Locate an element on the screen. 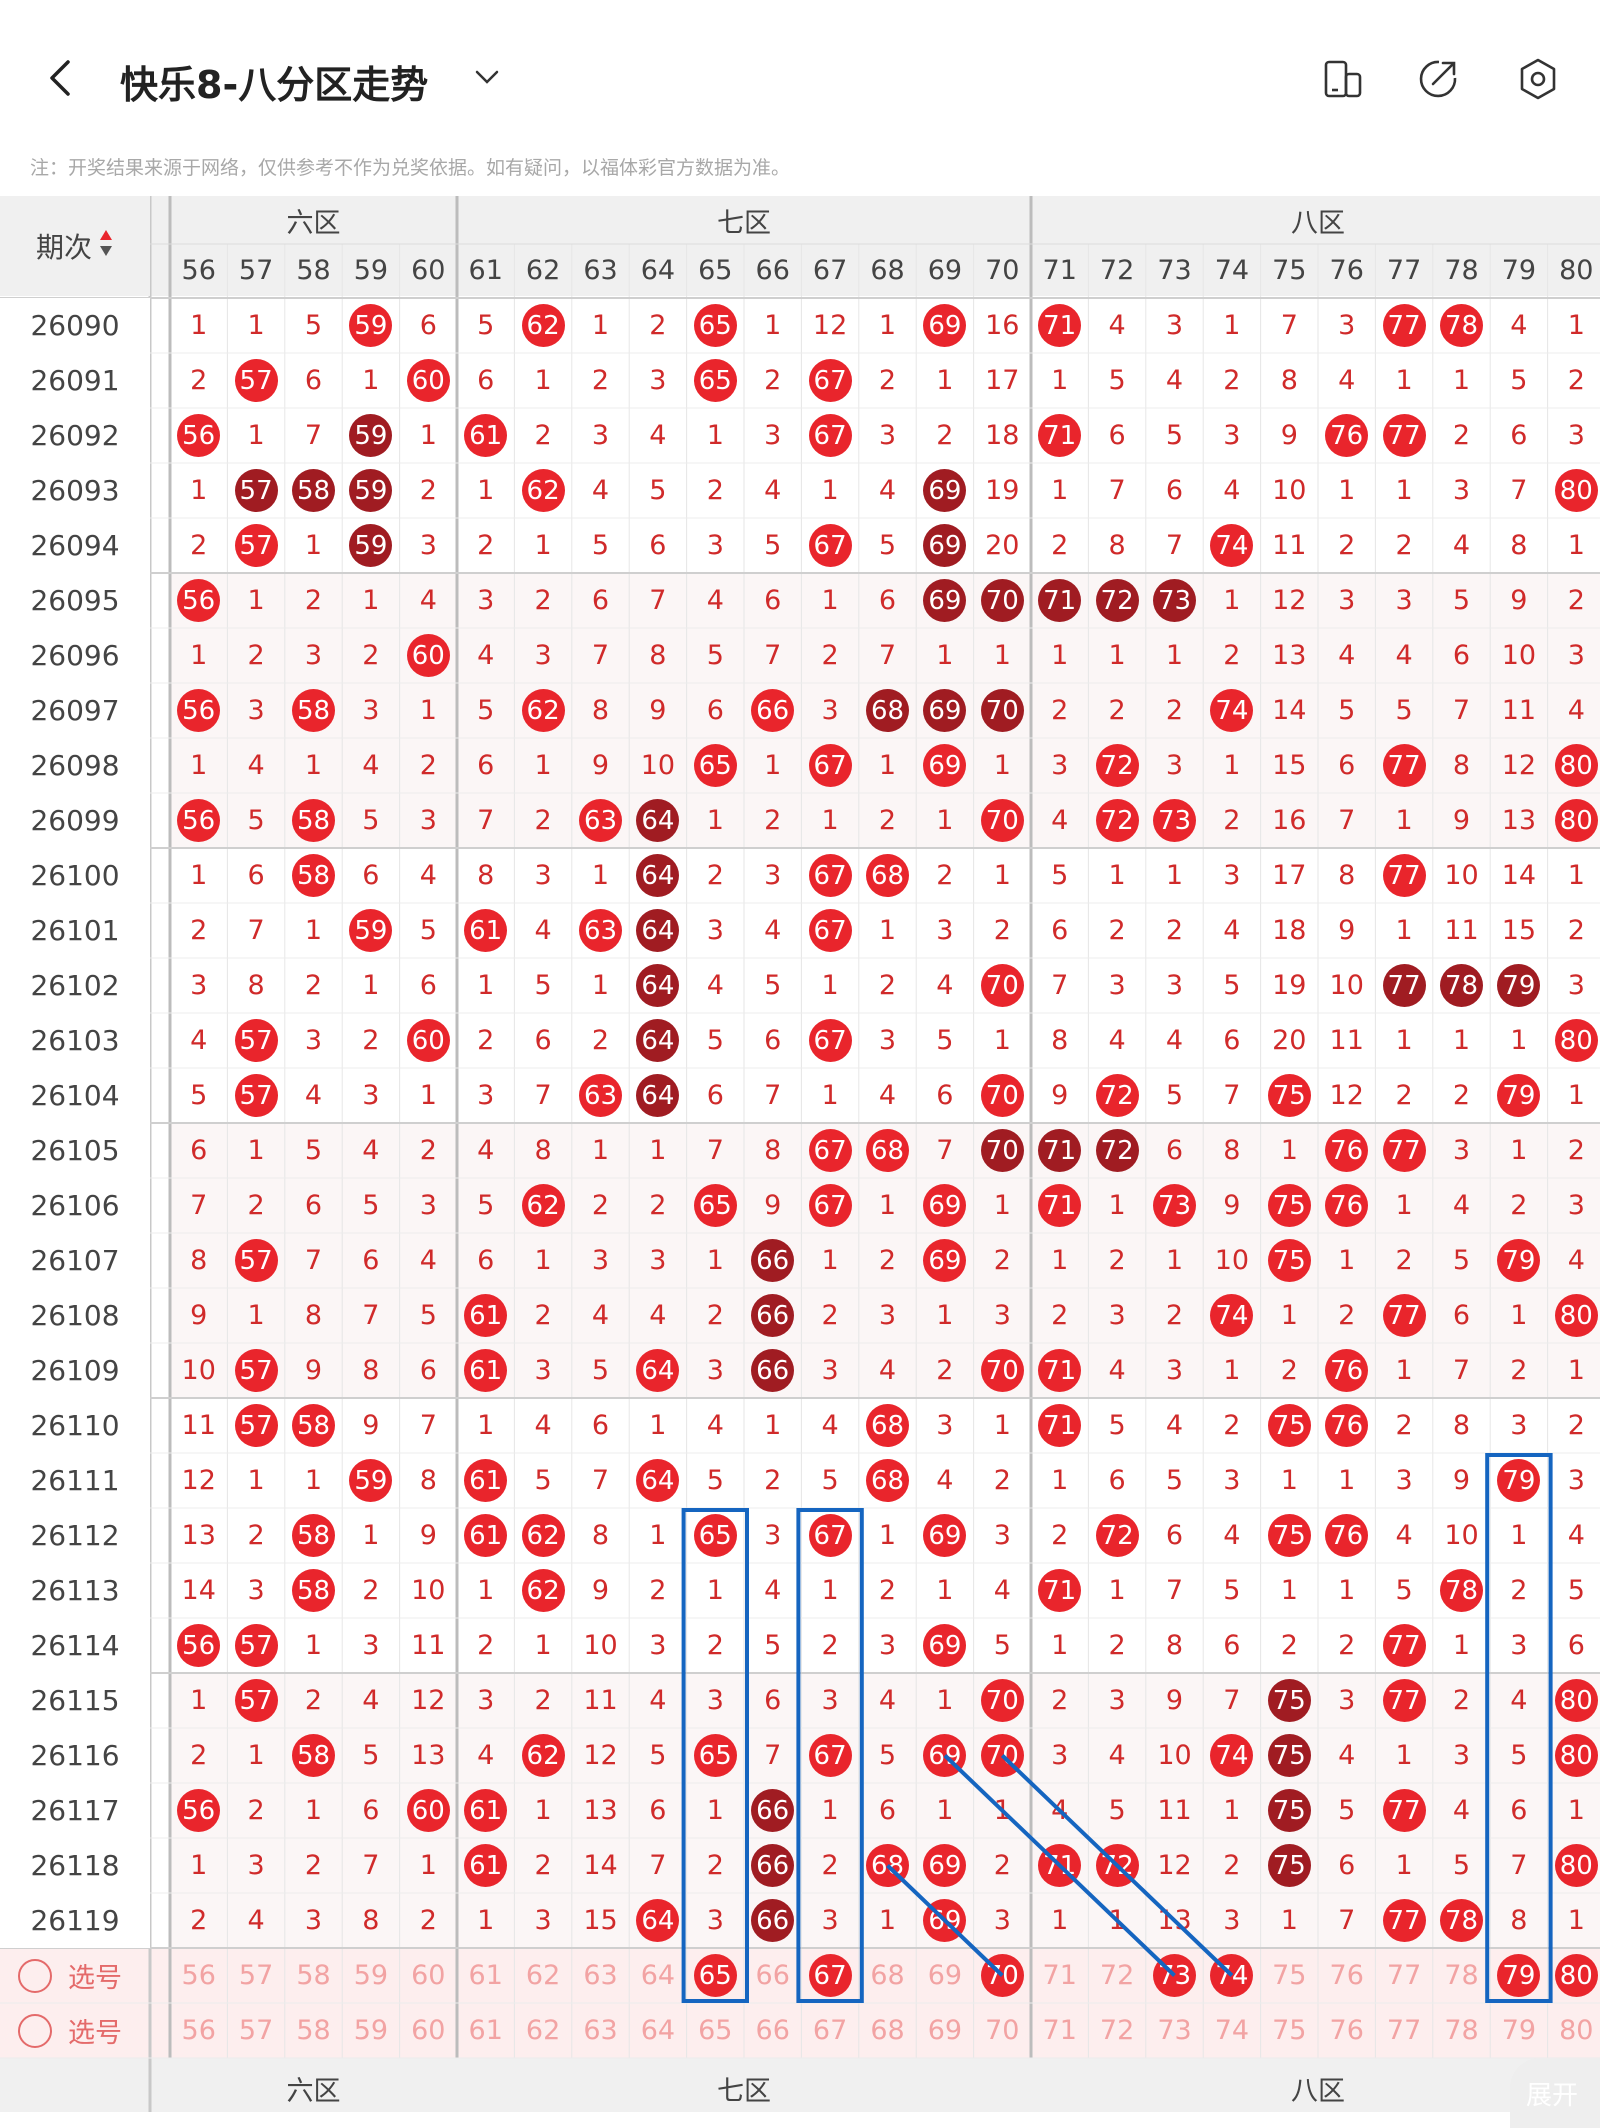  table-cell: 6 is located at coordinates (486, 1260).